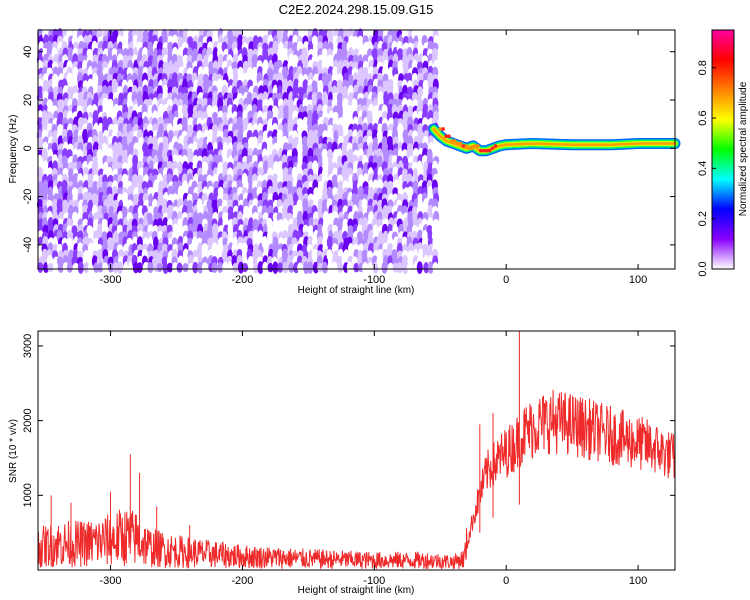 The image size is (750, 600). Describe the element at coordinates (703, 218) in the screenshot. I see `colorbar-tick-label: 0.2` at that location.